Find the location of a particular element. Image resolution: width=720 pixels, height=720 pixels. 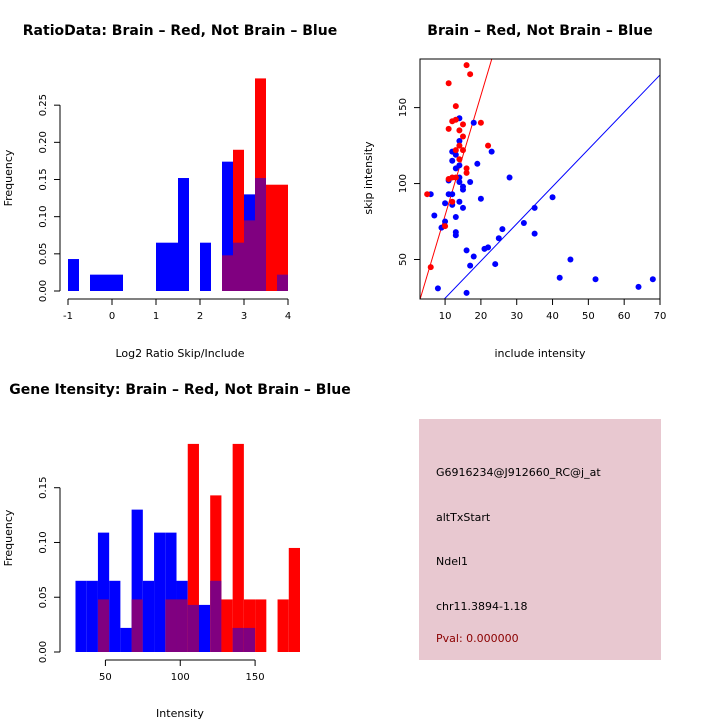

gene-histogram-xlabel: Intensity is located at coordinates (180, 713).